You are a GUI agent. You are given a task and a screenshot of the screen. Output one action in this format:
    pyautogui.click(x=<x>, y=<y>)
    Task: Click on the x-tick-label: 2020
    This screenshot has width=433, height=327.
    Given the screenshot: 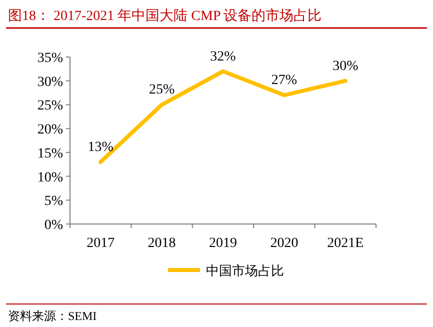 What is the action you would take?
    pyautogui.click(x=284, y=243)
    